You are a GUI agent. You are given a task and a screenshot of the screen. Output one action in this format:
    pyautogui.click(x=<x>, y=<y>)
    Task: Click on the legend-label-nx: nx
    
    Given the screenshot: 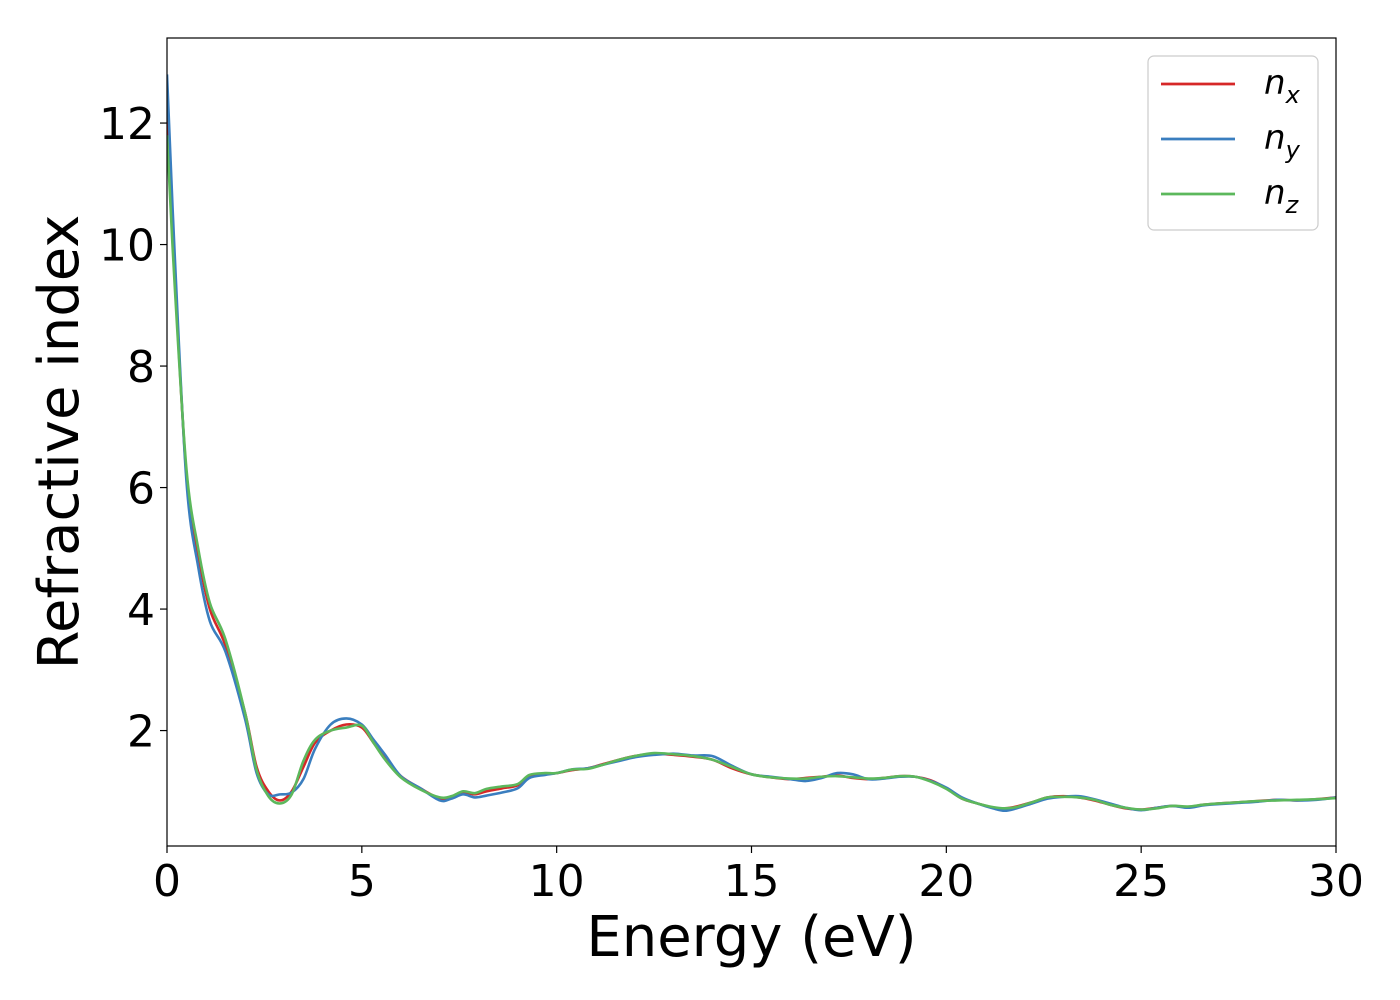 What is the action you would take?
    pyautogui.click(x=1282, y=86)
    